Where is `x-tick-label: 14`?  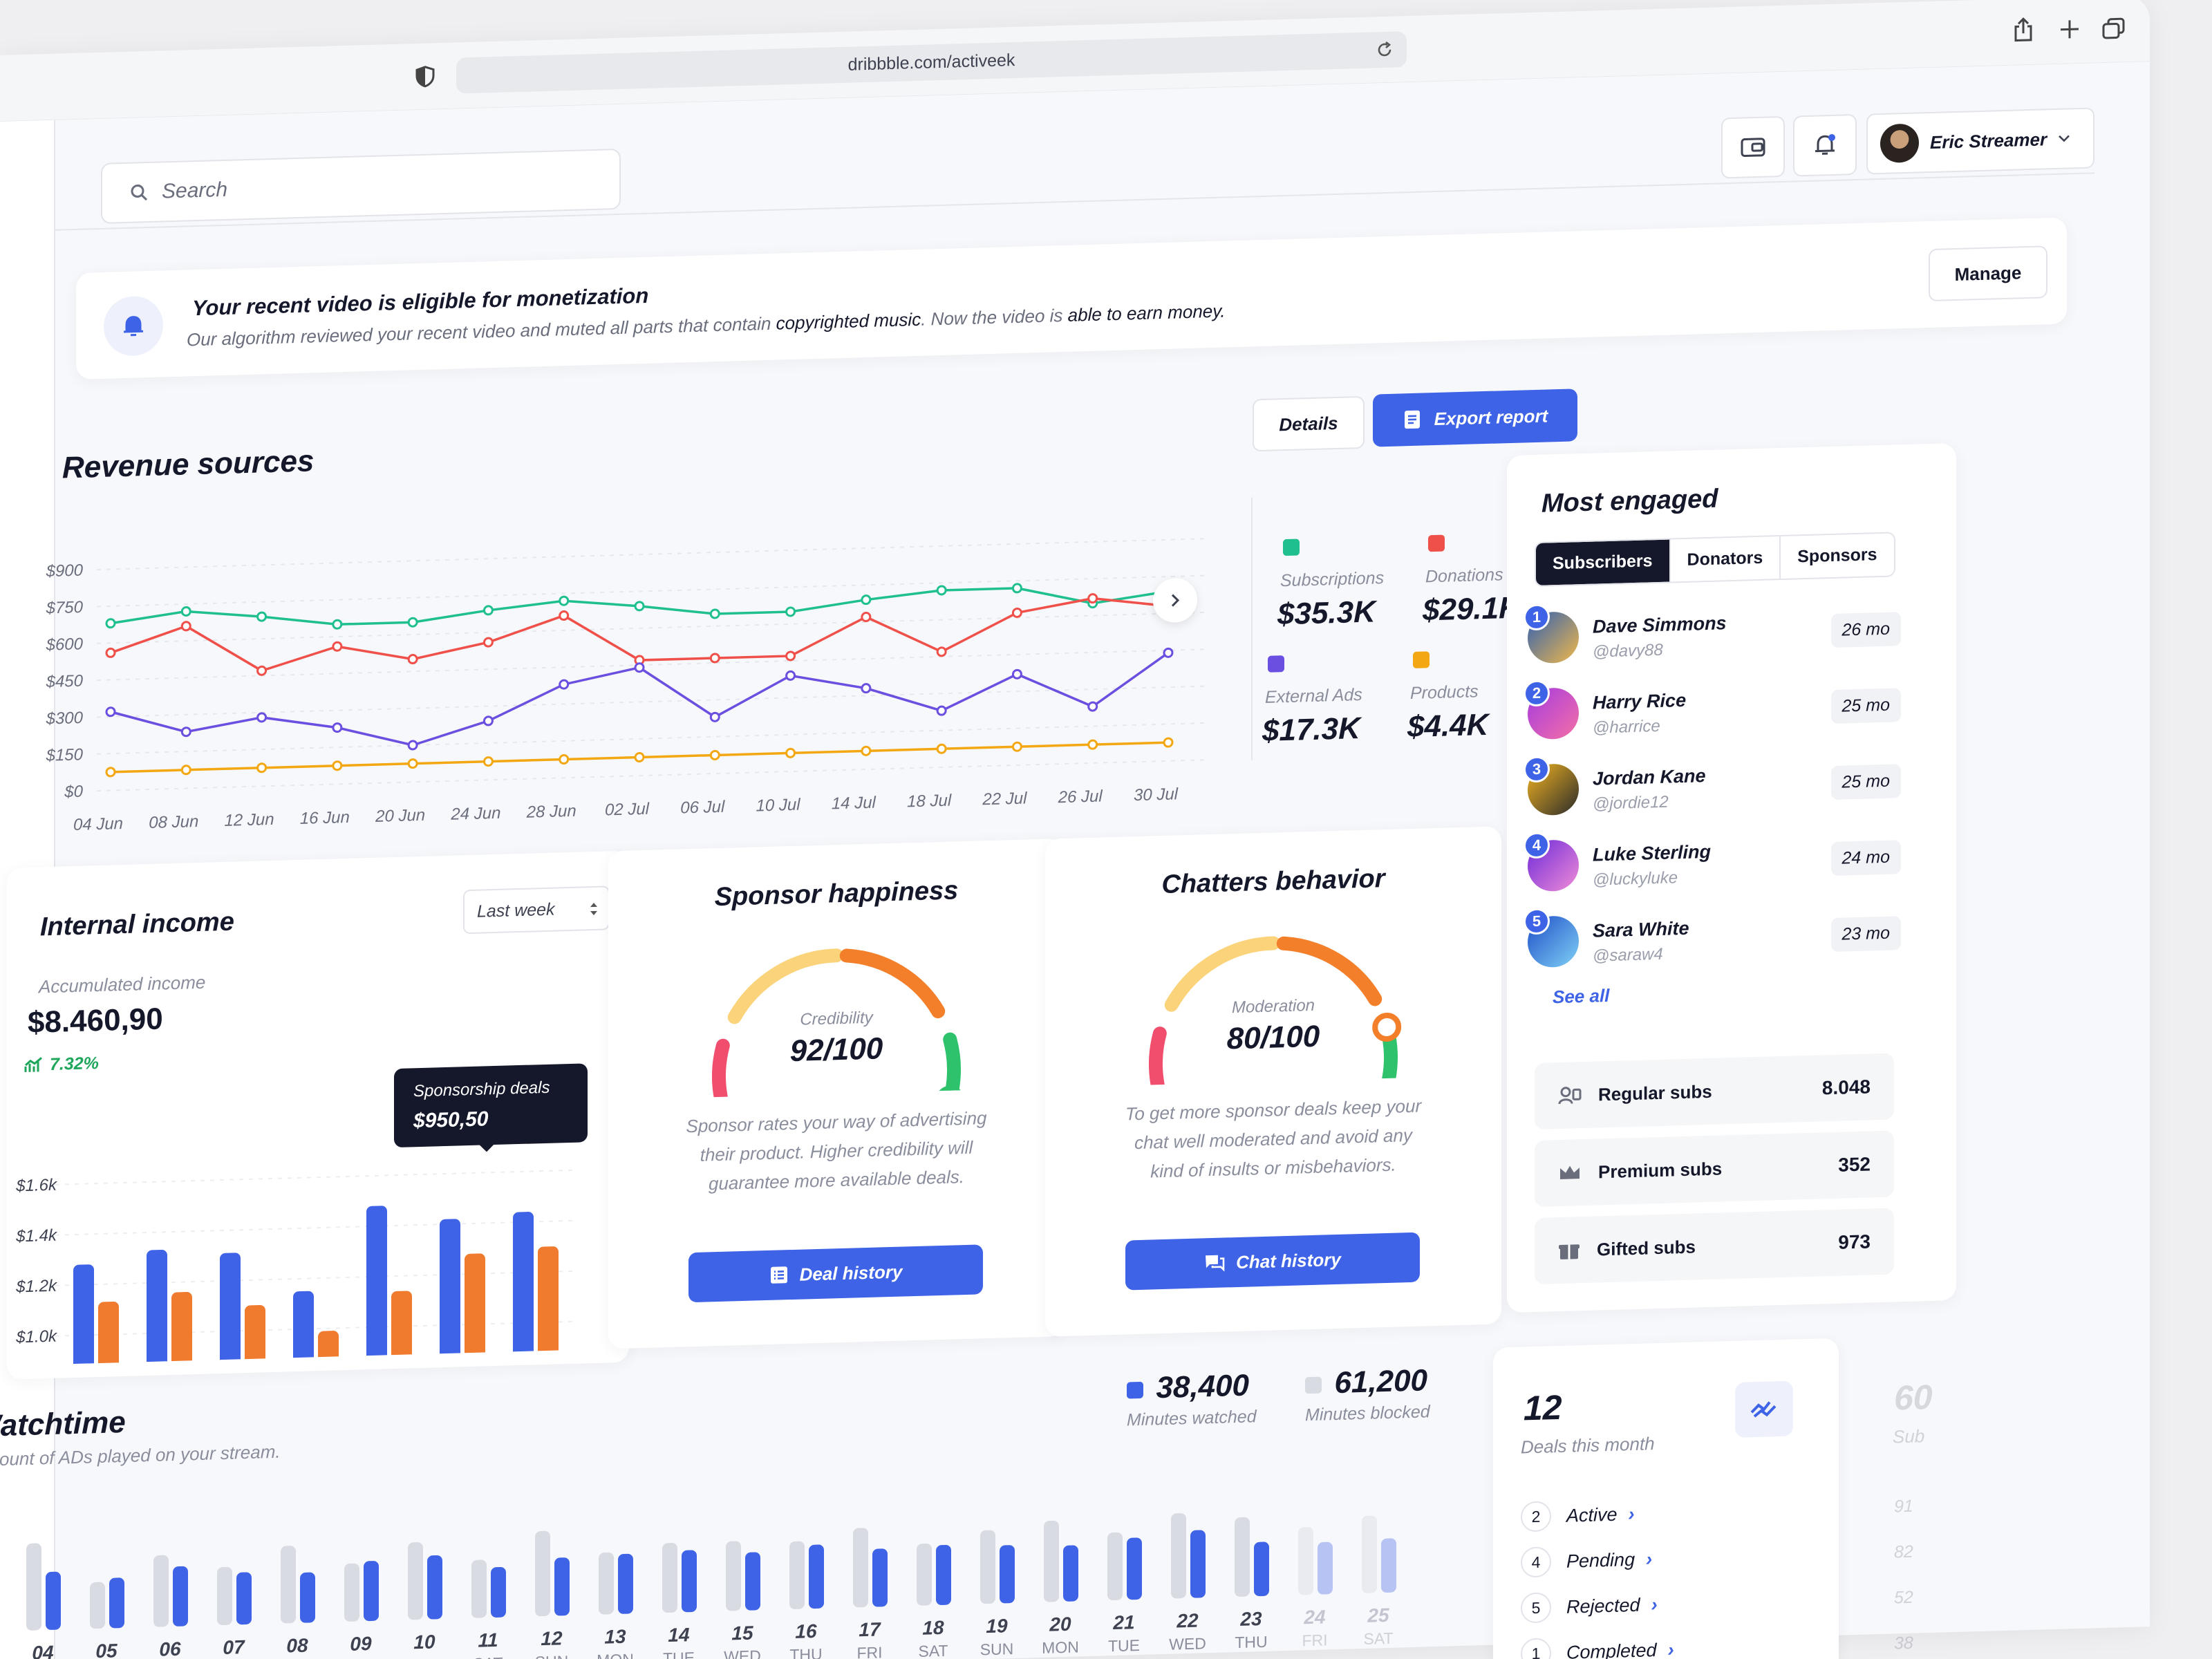 x-tick-label: 14 is located at coordinates (679, 1635).